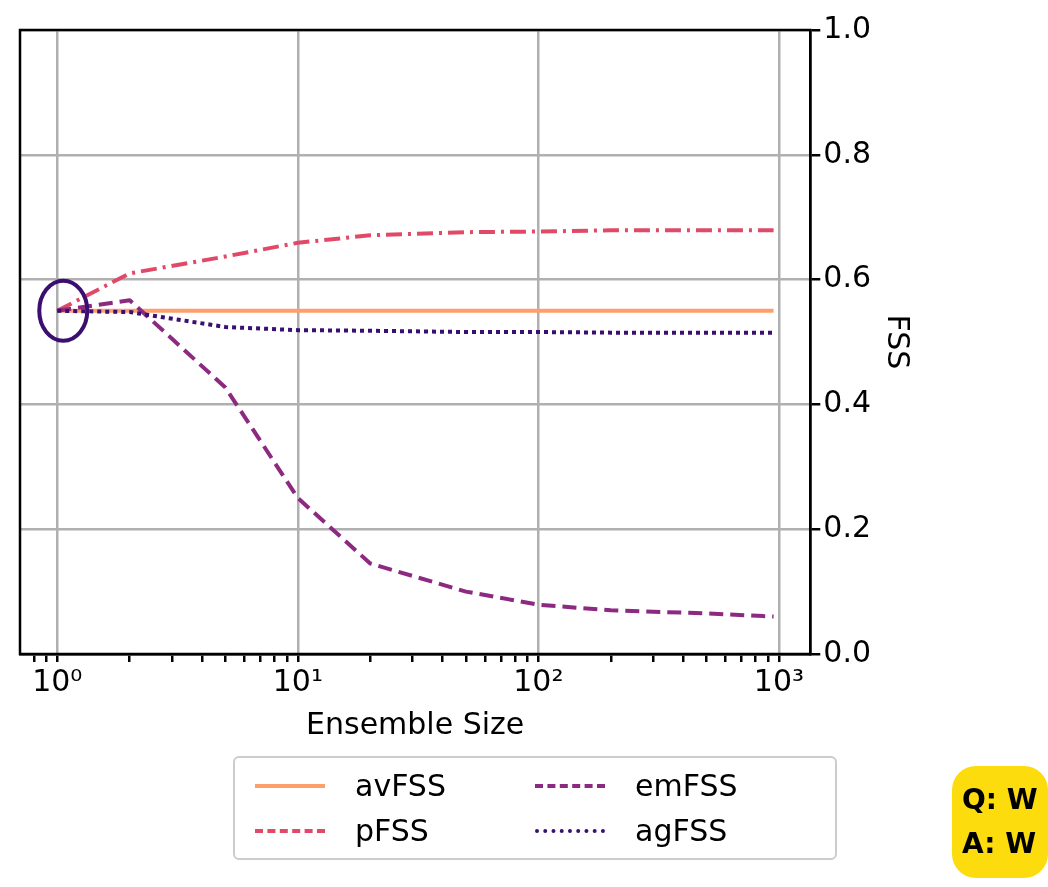 This screenshot has height=887, width=1048. What do you see at coordinates (686, 785) in the screenshot?
I see `legend-label: emFSS` at bounding box center [686, 785].